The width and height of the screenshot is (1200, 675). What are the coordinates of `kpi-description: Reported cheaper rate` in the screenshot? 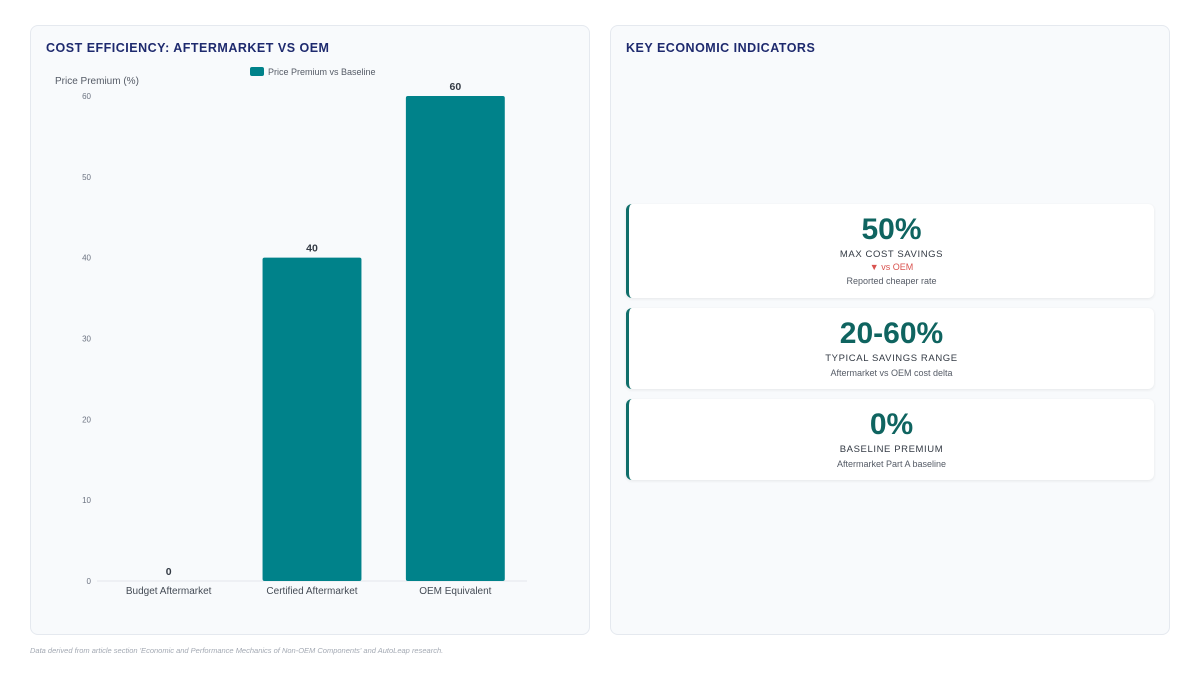 It's located at (891, 281).